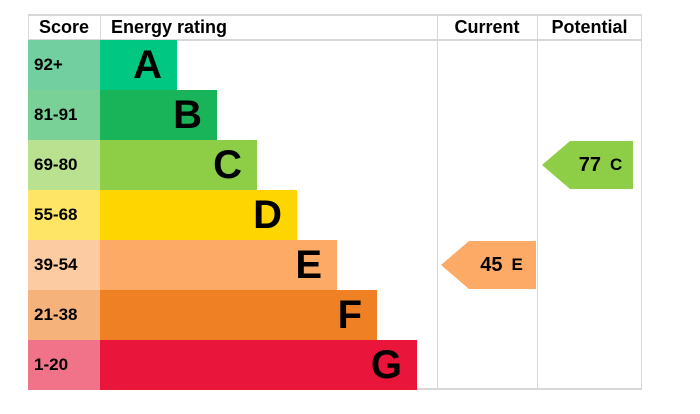  What do you see at coordinates (491, 264) in the screenshot?
I see `current-rating-value: 45` at bounding box center [491, 264].